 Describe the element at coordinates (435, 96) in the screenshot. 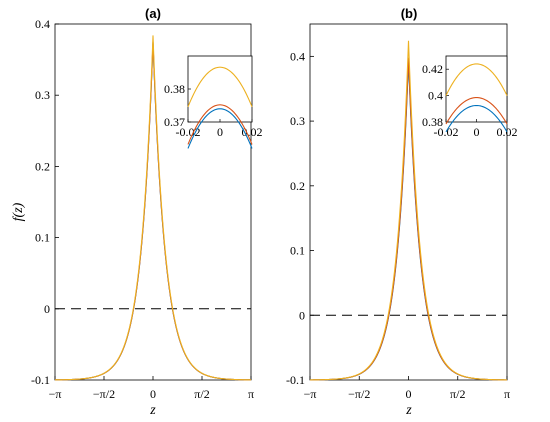

I see `inset-y-tick-label: 0.4` at that location.